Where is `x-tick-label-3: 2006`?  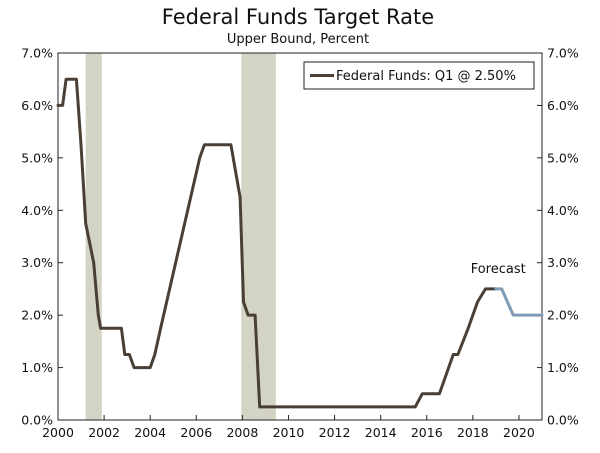 x-tick-label-3: 2006 is located at coordinates (196, 432).